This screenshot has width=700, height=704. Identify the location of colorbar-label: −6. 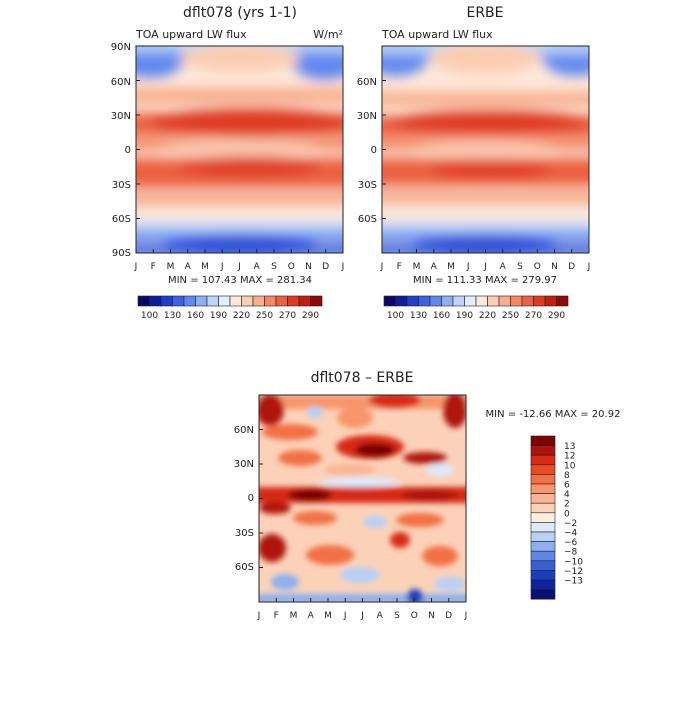
(571, 543).